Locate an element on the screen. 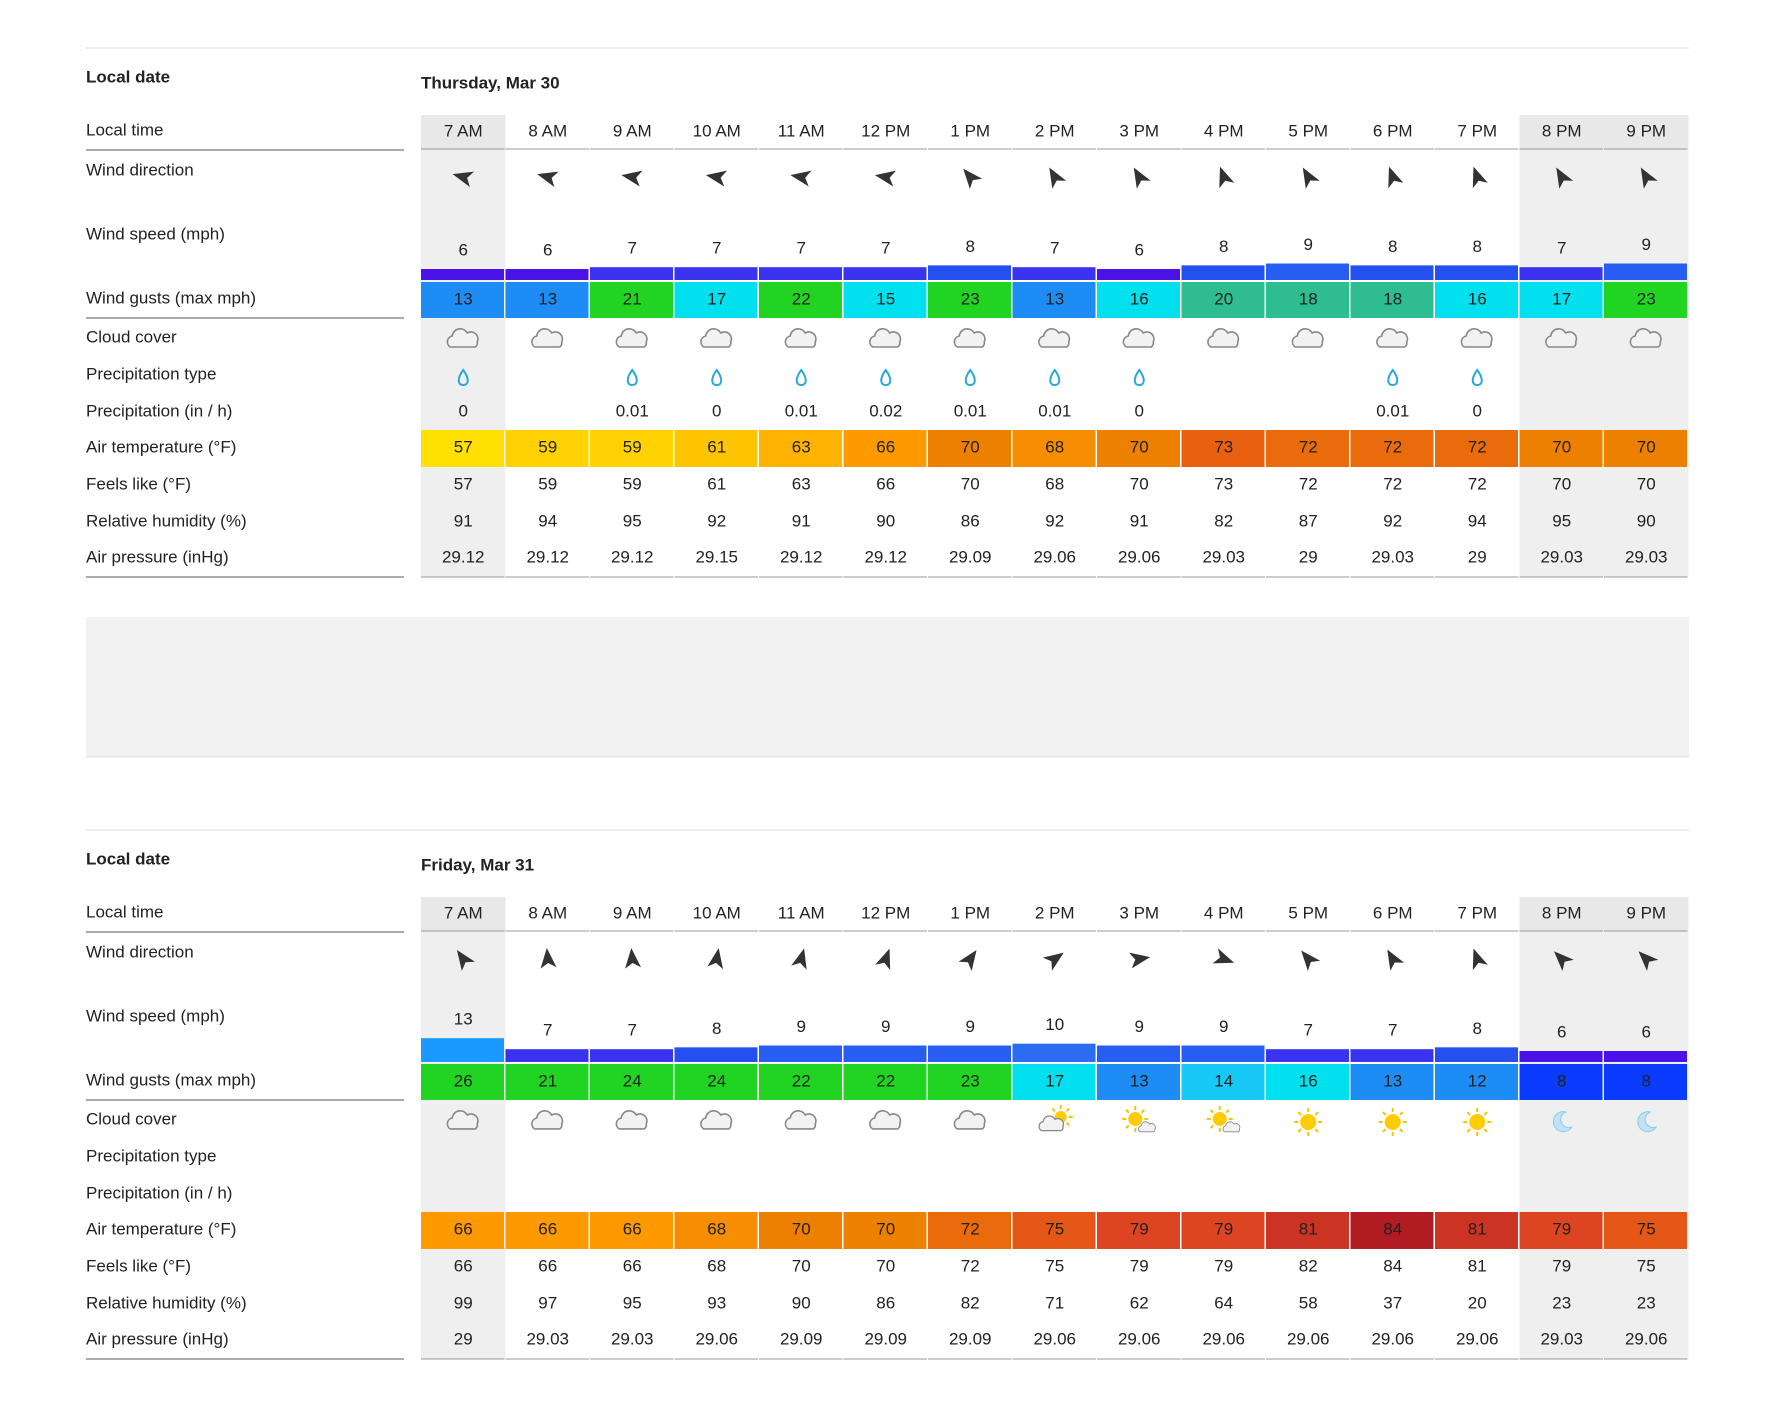 This screenshot has width=1776, height=1406. temp-value: 68 is located at coordinates (716, 1228).